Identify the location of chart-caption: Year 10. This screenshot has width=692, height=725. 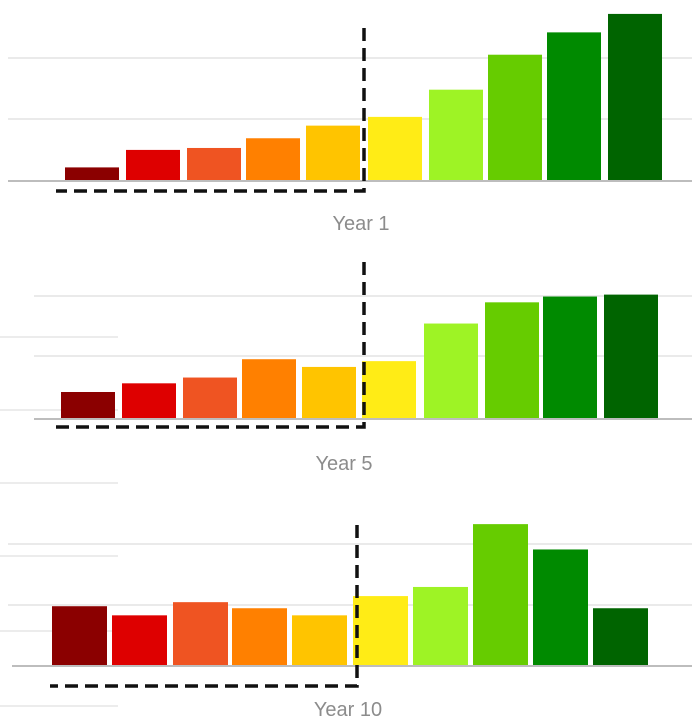
(348, 710).